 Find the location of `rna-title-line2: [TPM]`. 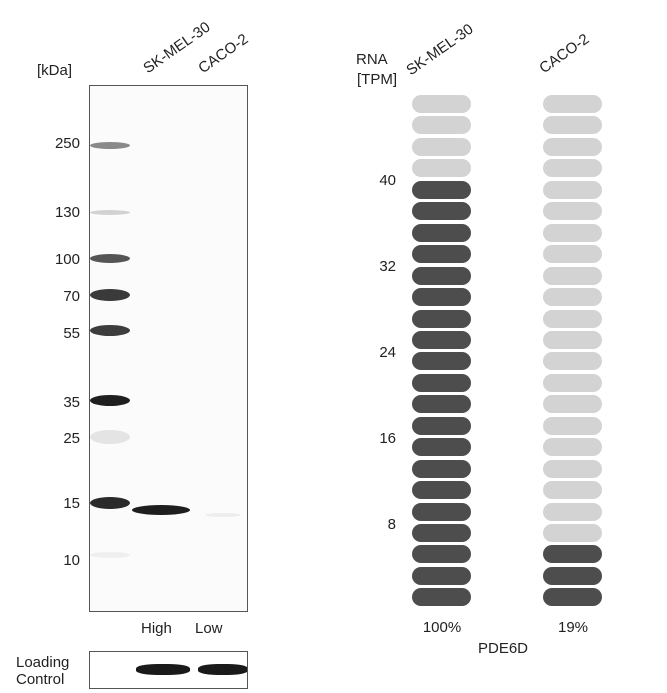

rna-title-line2: [TPM] is located at coordinates (377, 79).